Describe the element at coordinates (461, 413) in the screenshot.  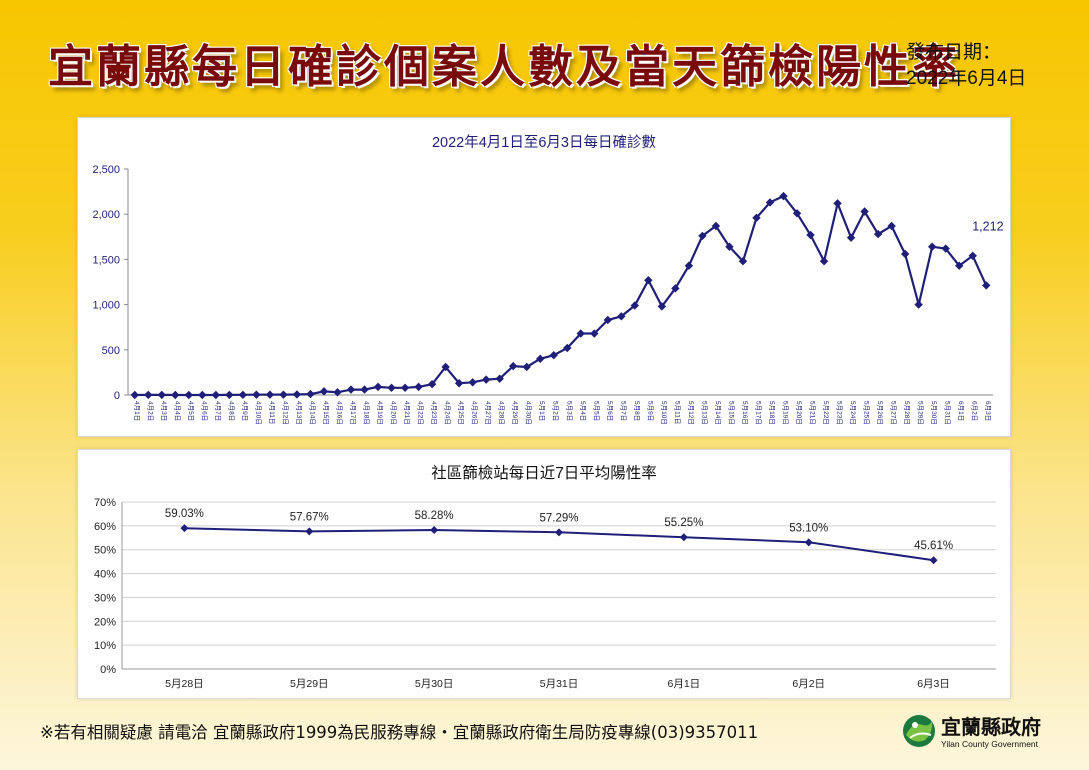
I see `x-tick-label: 4月25日` at that location.